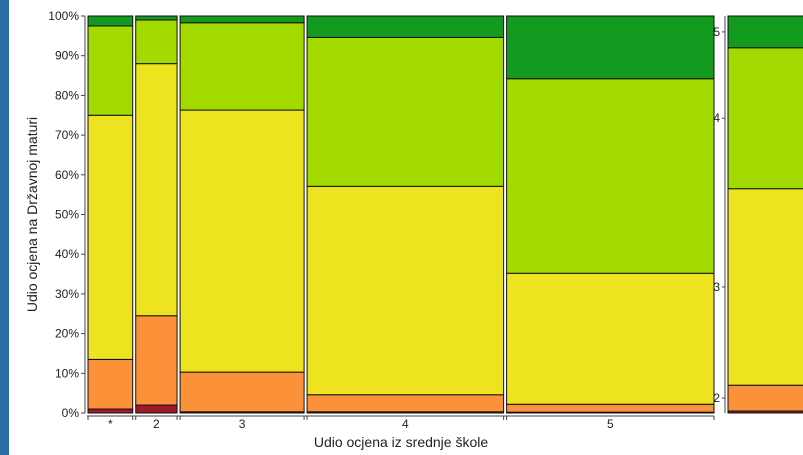 This screenshot has width=803, height=455. Describe the element at coordinates (71, 413) in the screenshot. I see `y-tick-label: 0%` at that location.